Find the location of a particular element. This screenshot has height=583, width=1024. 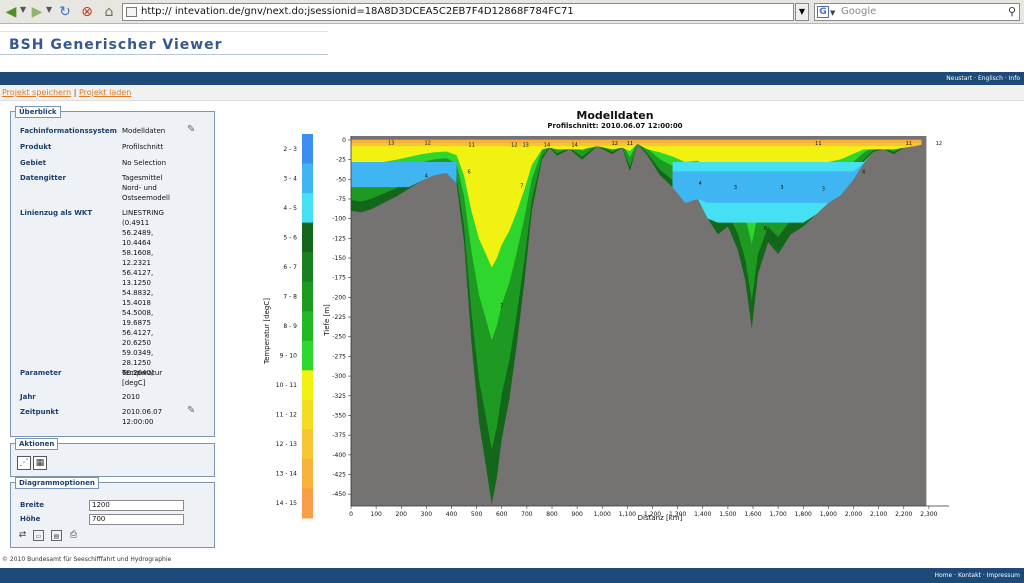

x-tick-label: 1,600 is located at coordinates (752, 514).